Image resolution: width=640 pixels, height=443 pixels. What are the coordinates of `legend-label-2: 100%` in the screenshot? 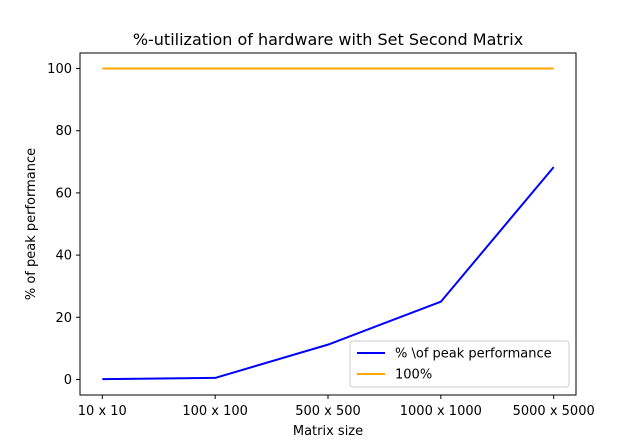 It's located at (413, 375).